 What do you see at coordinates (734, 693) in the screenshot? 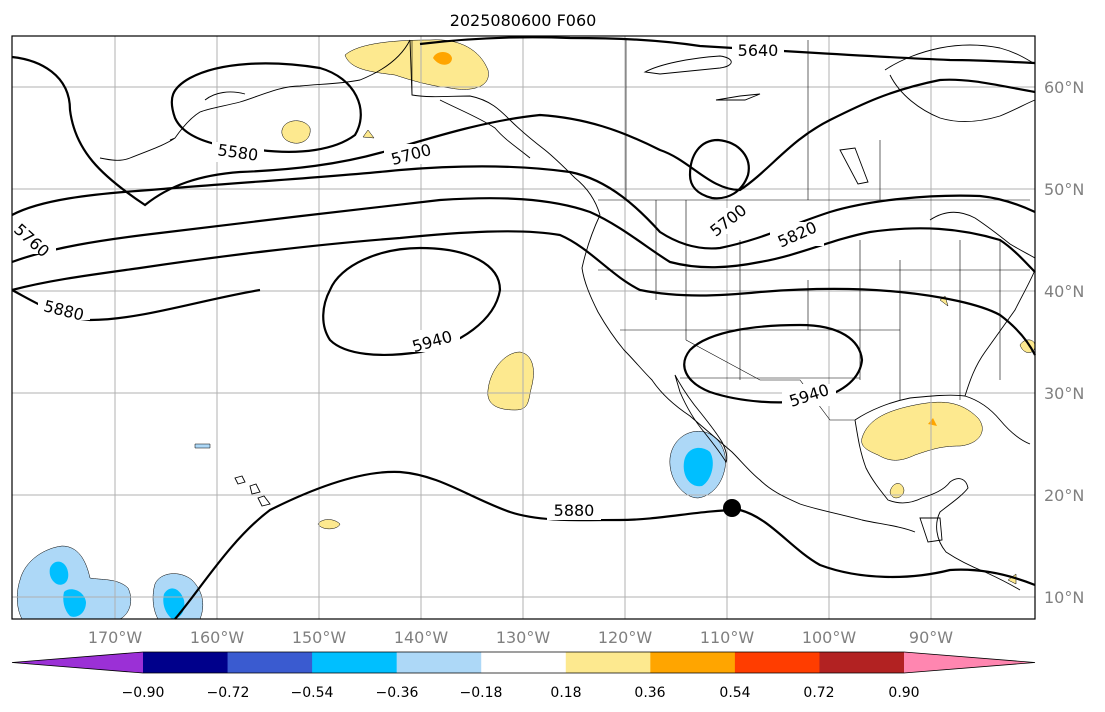
I see `colorbar-tick: 0.54` at bounding box center [734, 693].